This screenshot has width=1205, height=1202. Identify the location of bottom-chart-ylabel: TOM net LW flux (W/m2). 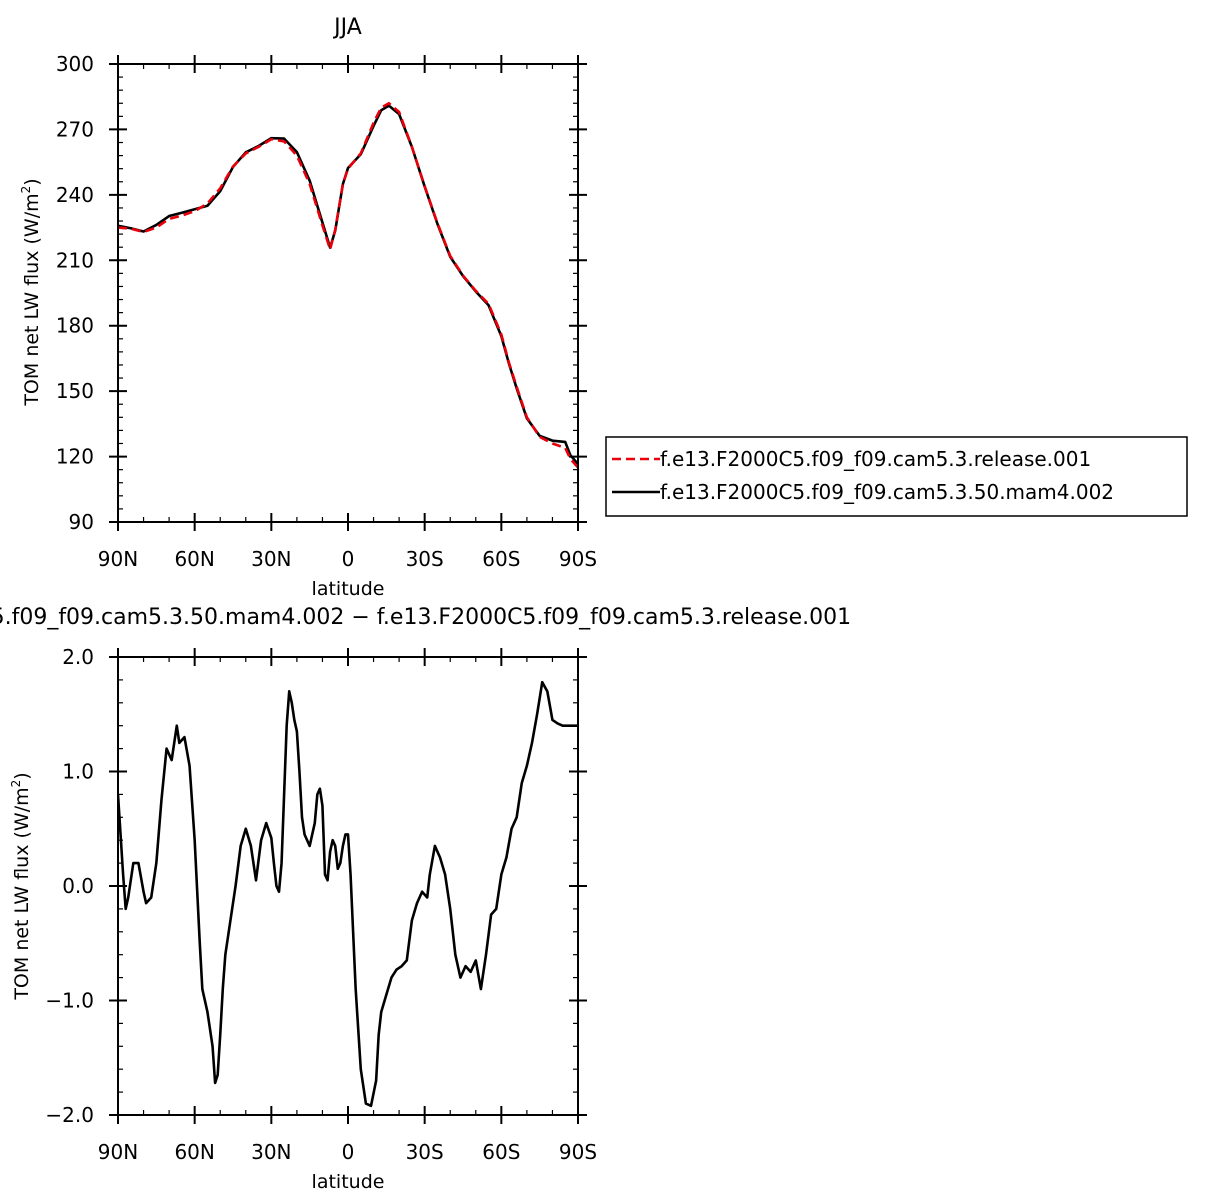
(21, 886).